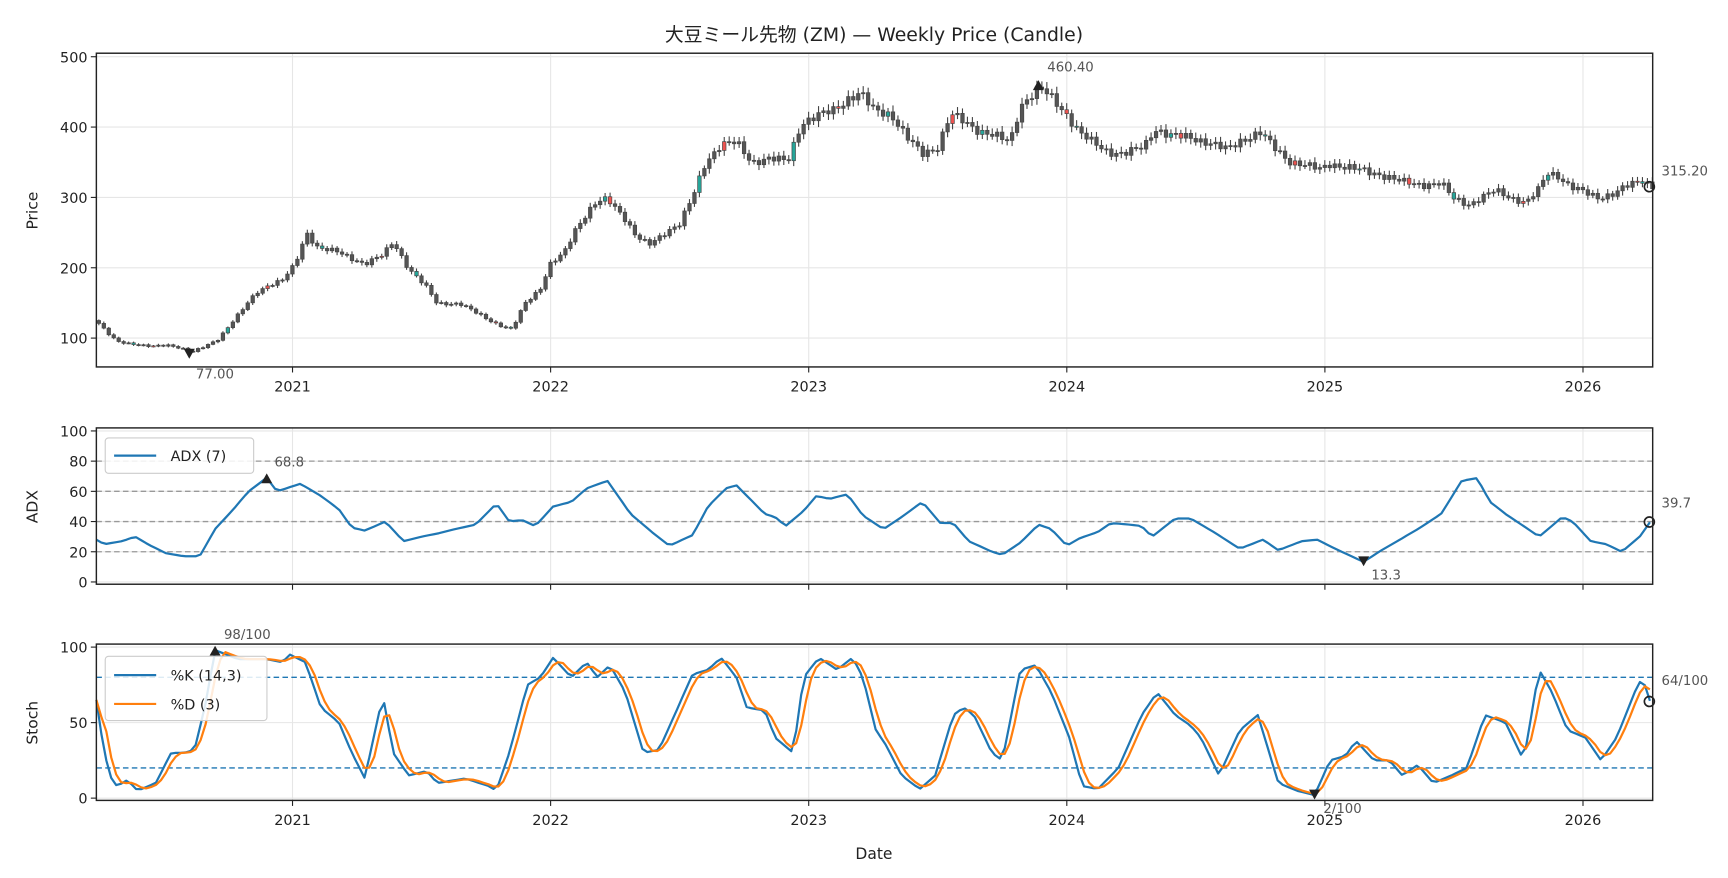 The width and height of the screenshot is (1728, 878). What do you see at coordinates (215, 375) in the screenshot?
I see `price-min-label: 77.00` at bounding box center [215, 375].